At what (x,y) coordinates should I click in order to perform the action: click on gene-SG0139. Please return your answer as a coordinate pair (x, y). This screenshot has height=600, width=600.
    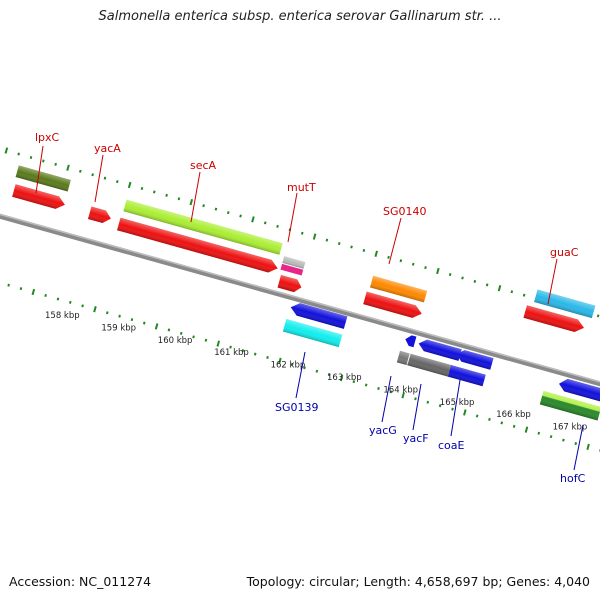
    Looking at the image, I should click on (312, 333).